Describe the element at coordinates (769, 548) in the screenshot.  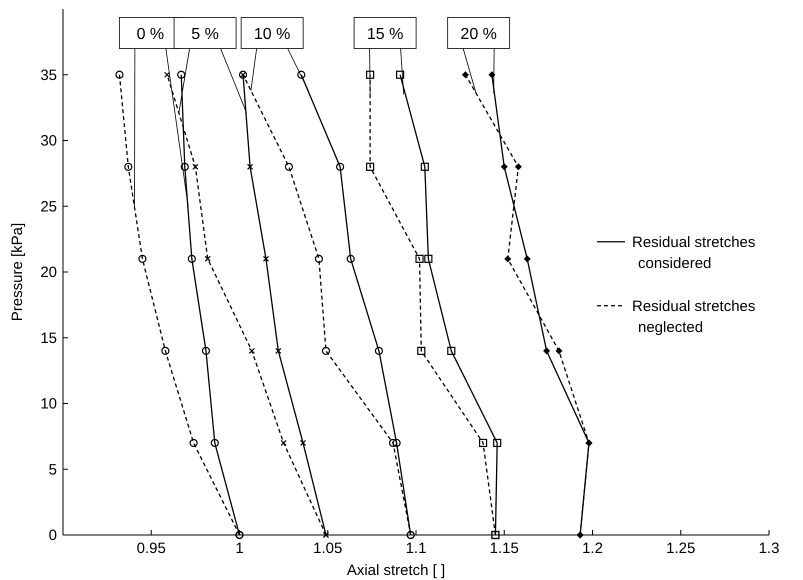
I see `x-tick-label: 1.3` at that location.